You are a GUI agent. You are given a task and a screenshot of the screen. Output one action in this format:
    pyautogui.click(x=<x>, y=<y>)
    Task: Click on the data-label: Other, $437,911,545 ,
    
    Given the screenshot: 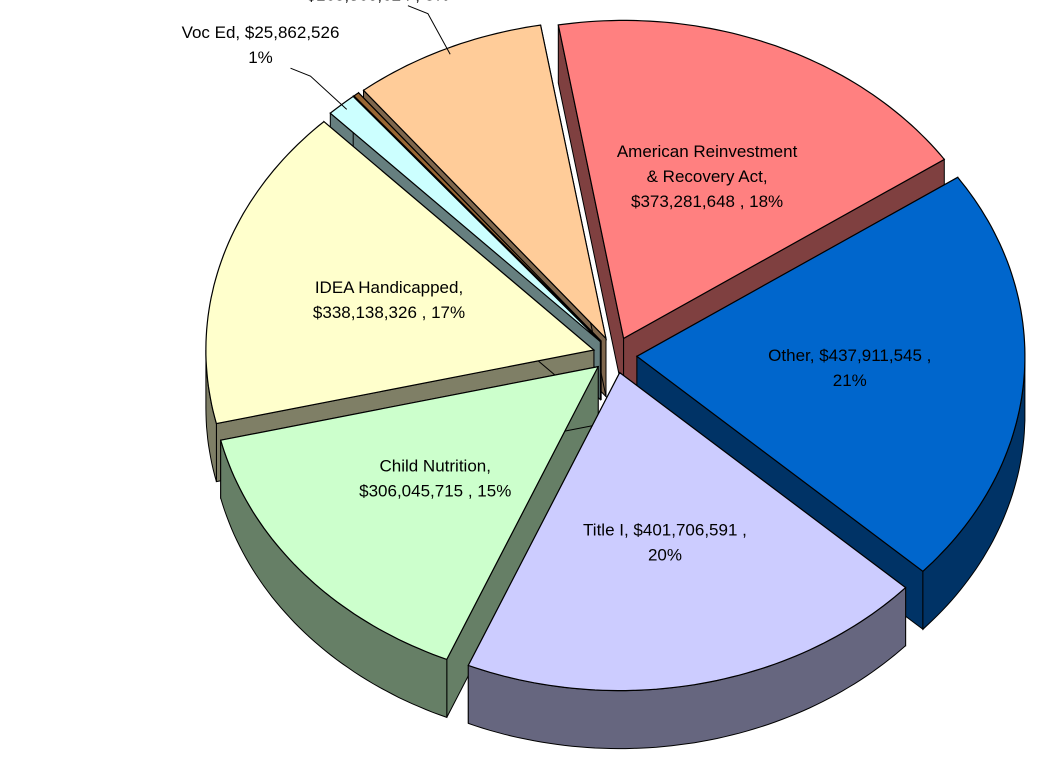 What is the action you would take?
    pyautogui.click(x=849, y=355)
    